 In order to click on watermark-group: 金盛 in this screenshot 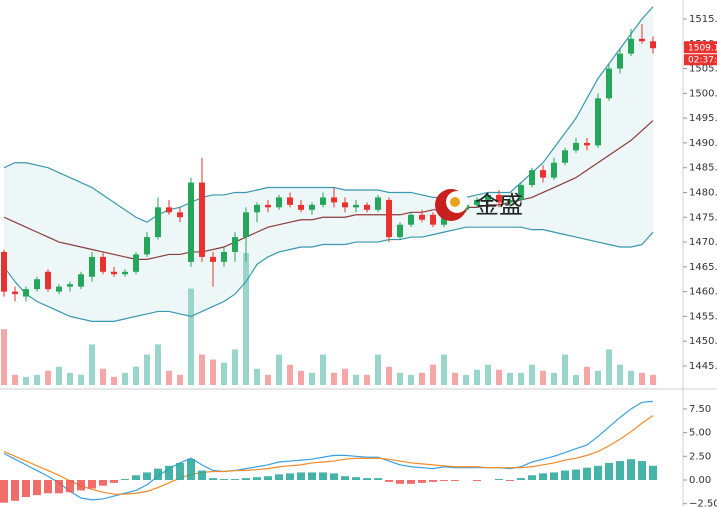, I will do `click(479, 205)`.